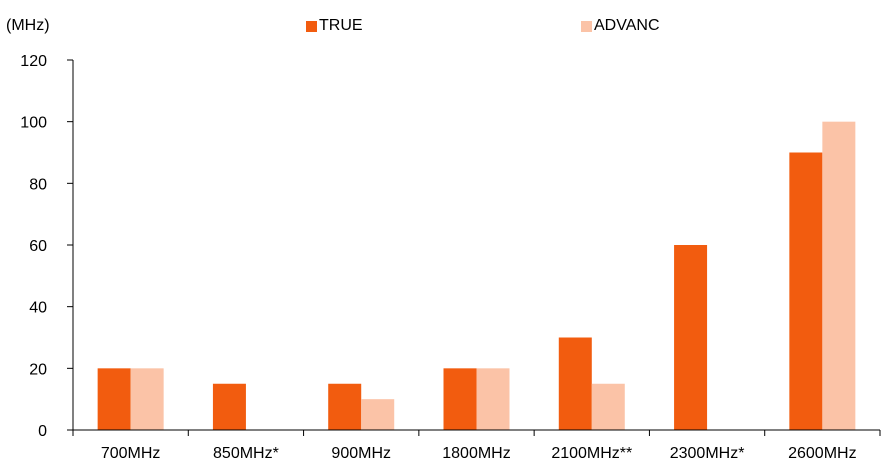 The width and height of the screenshot is (888, 463). What do you see at coordinates (38, 308) in the screenshot?
I see `y-tick-label-2: 40` at bounding box center [38, 308].